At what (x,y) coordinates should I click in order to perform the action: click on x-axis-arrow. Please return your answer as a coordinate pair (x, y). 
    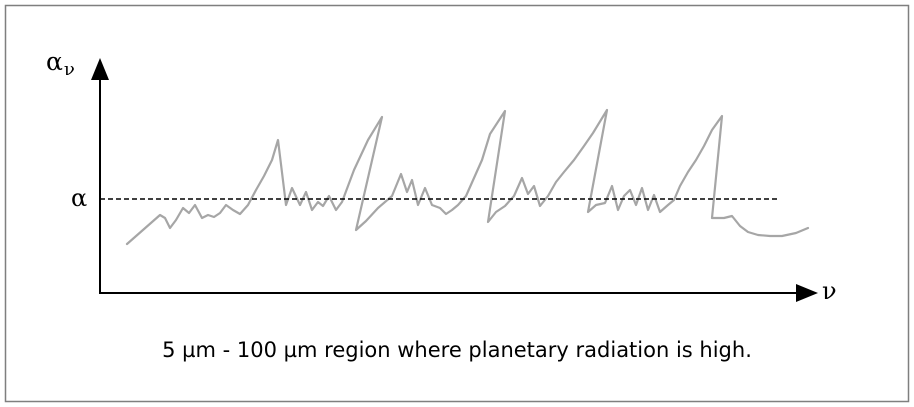
    Looking at the image, I should click on (807, 293).